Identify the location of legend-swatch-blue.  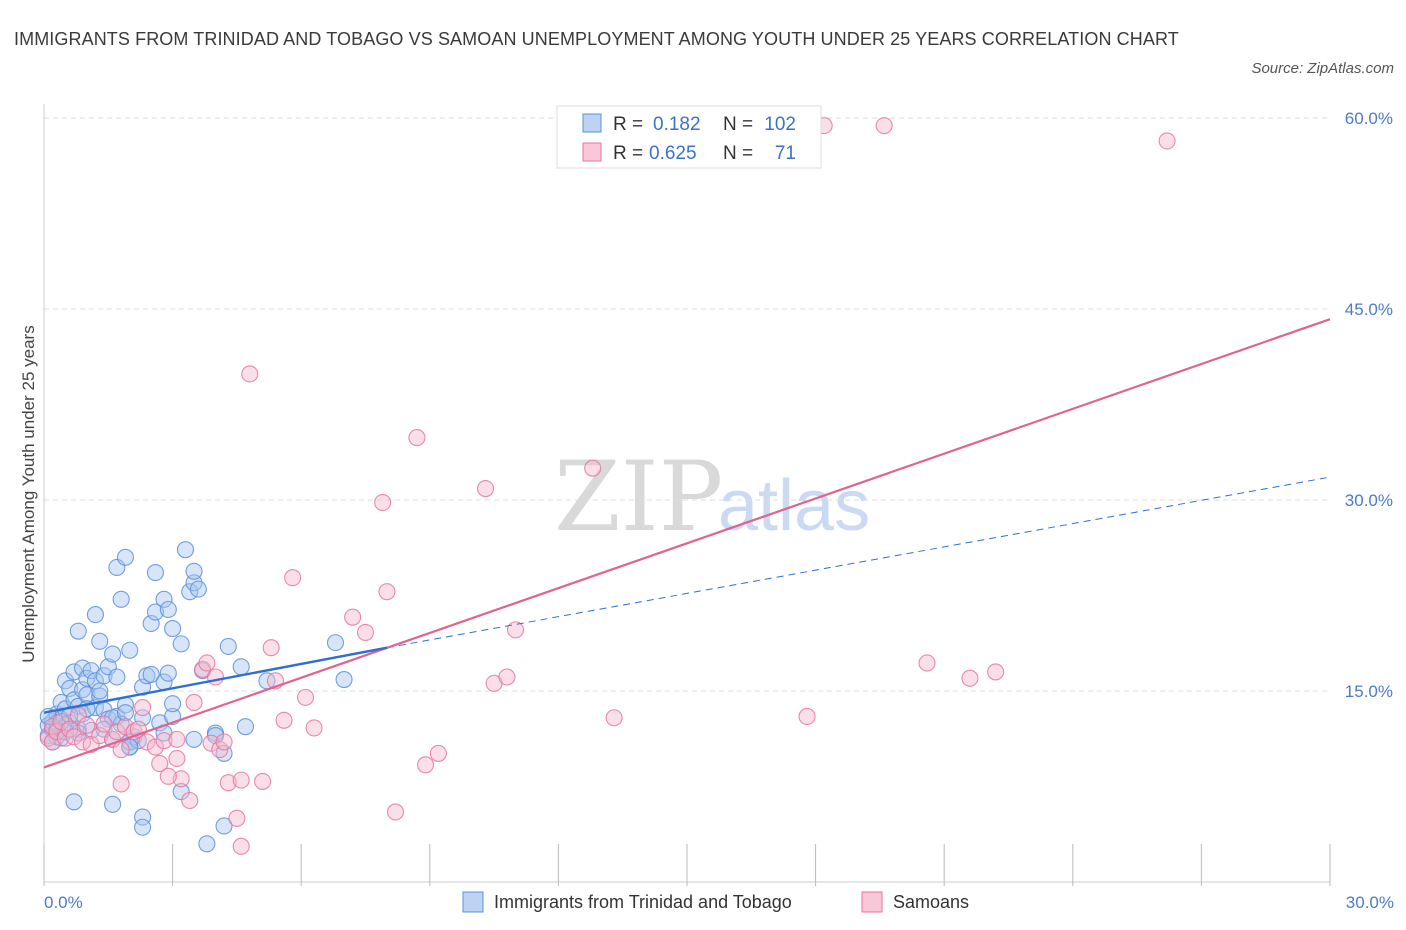
(592, 123).